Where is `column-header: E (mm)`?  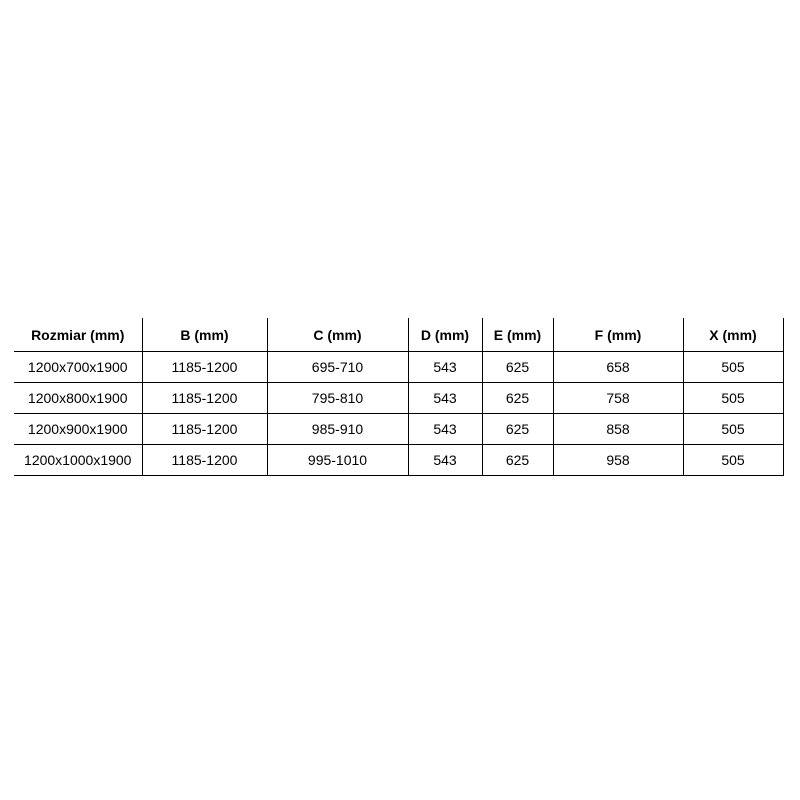
column-header: E (mm) is located at coordinates (518, 335).